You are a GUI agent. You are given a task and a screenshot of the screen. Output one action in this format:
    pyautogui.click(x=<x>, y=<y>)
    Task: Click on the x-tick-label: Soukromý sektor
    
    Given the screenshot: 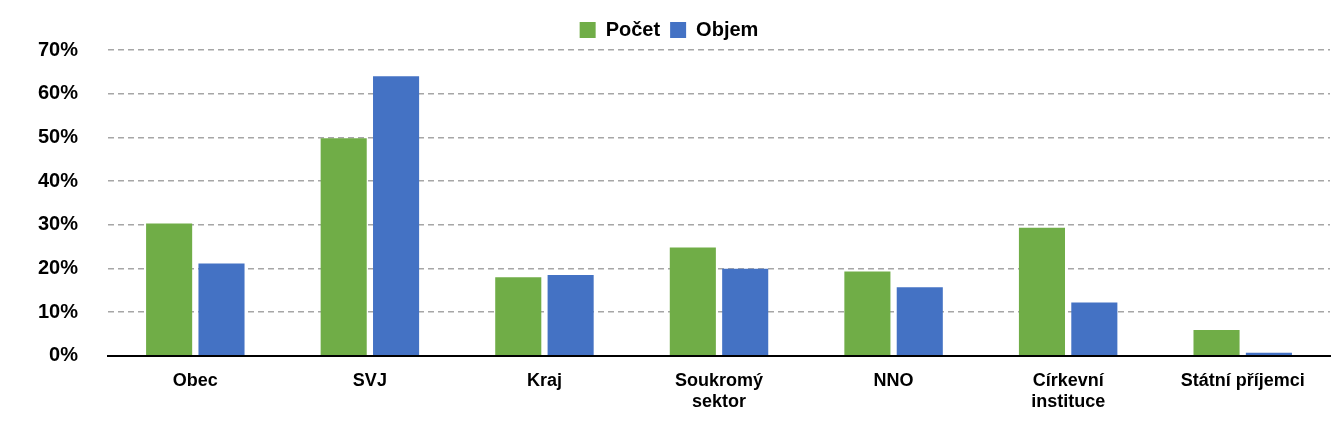 What is the action you would take?
    pyautogui.click(x=719, y=390)
    